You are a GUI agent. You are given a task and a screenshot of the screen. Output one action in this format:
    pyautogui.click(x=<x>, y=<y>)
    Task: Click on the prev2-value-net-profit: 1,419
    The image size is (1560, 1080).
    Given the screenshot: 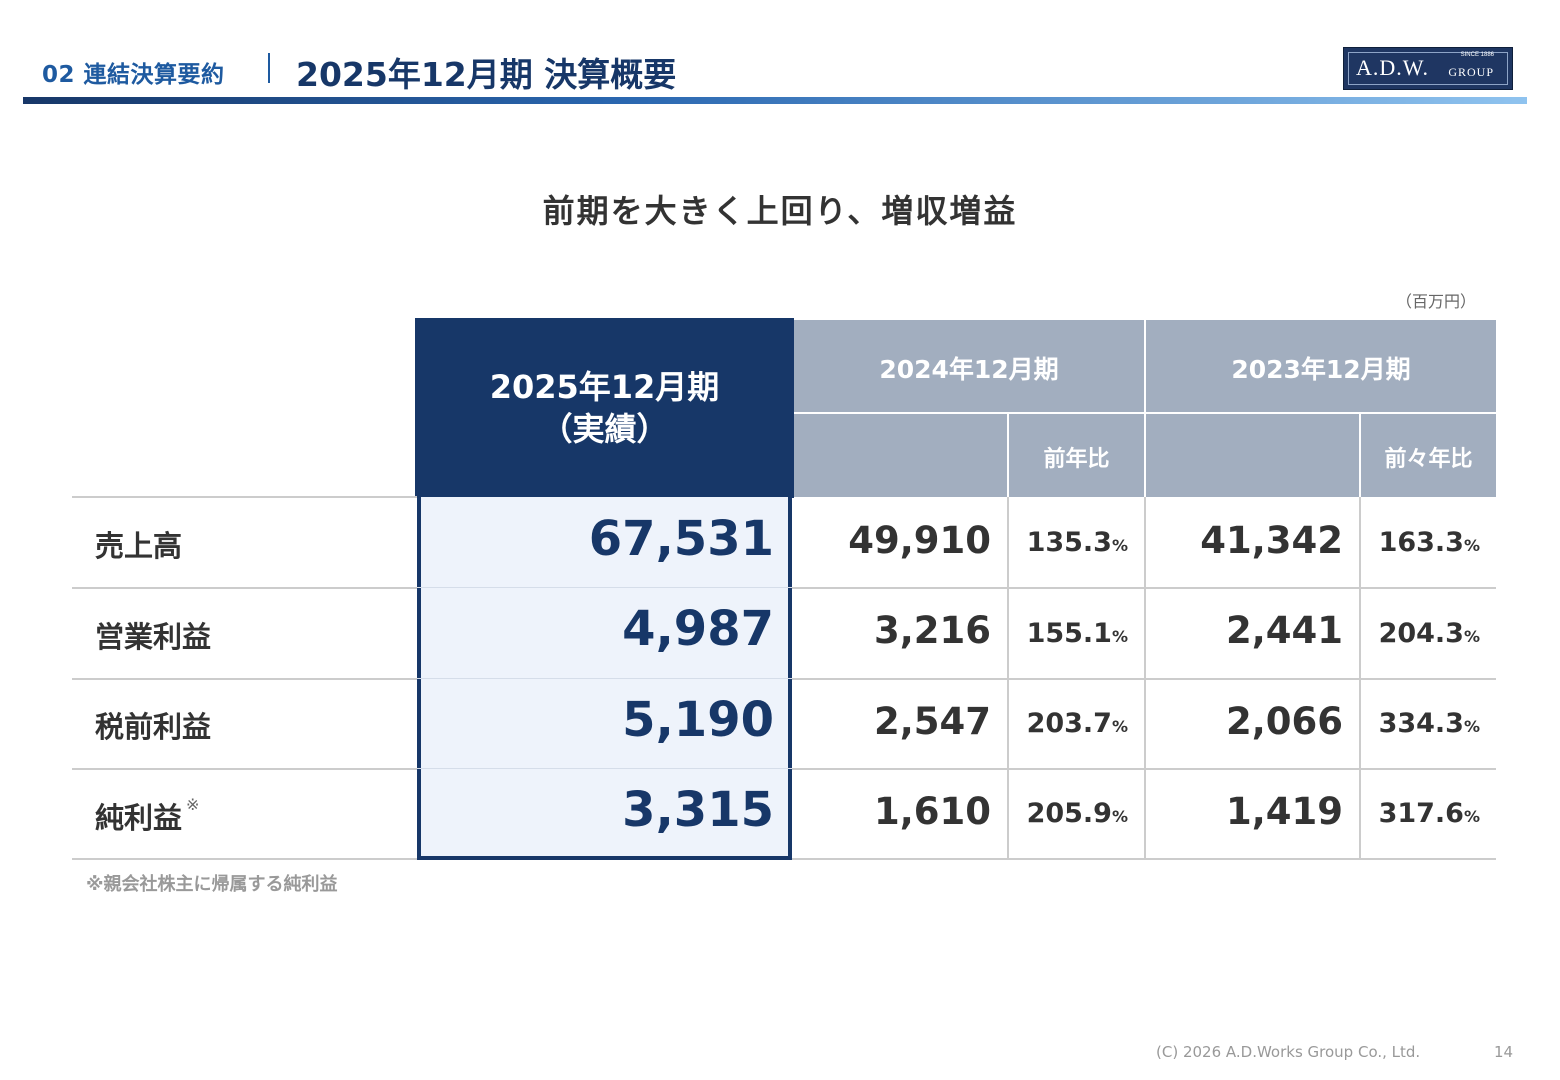 What is the action you would take?
    pyautogui.click(x=1284, y=811)
    